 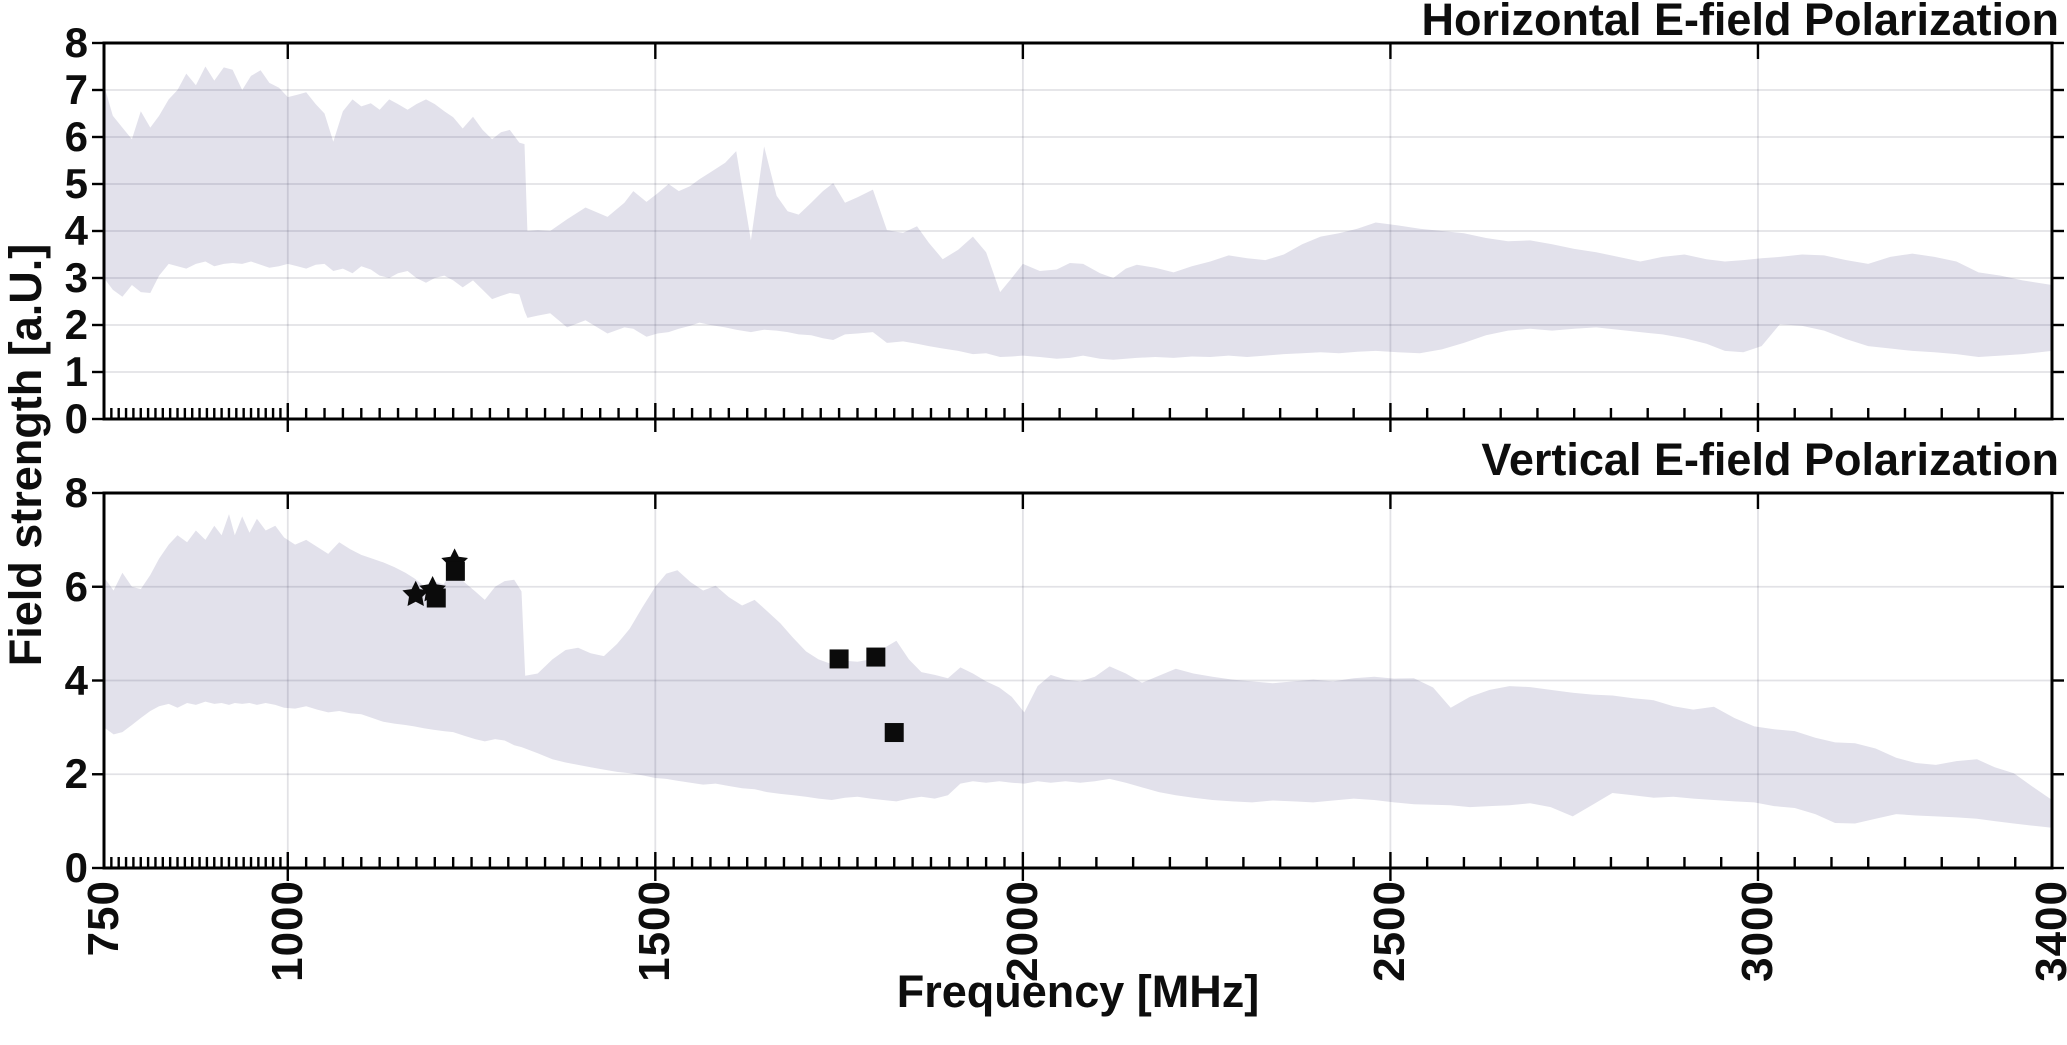 I want to click on x-tick-label: 3400, so click(x=2047, y=931).